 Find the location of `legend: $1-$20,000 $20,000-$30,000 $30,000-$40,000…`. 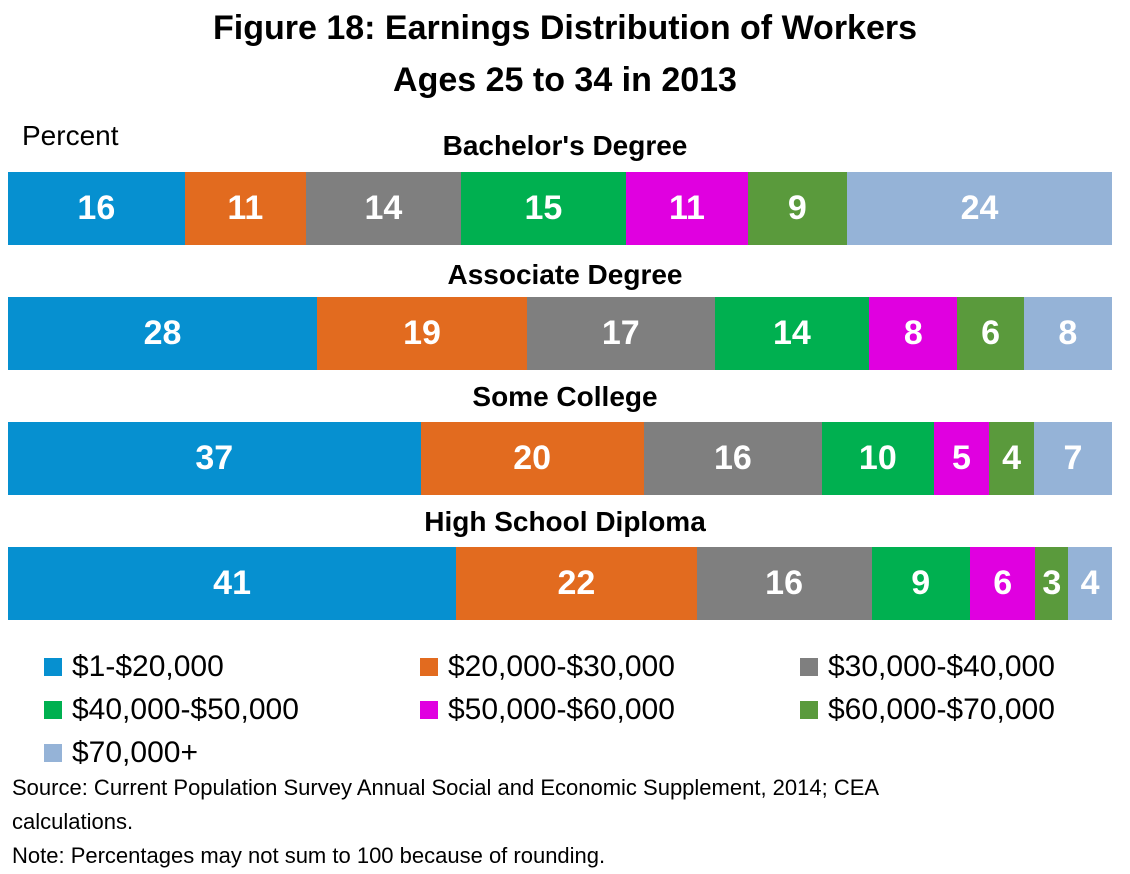

legend: $1-$20,000 $20,000-$30,000 $30,000-$40,000… is located at coordinates (584, 709).